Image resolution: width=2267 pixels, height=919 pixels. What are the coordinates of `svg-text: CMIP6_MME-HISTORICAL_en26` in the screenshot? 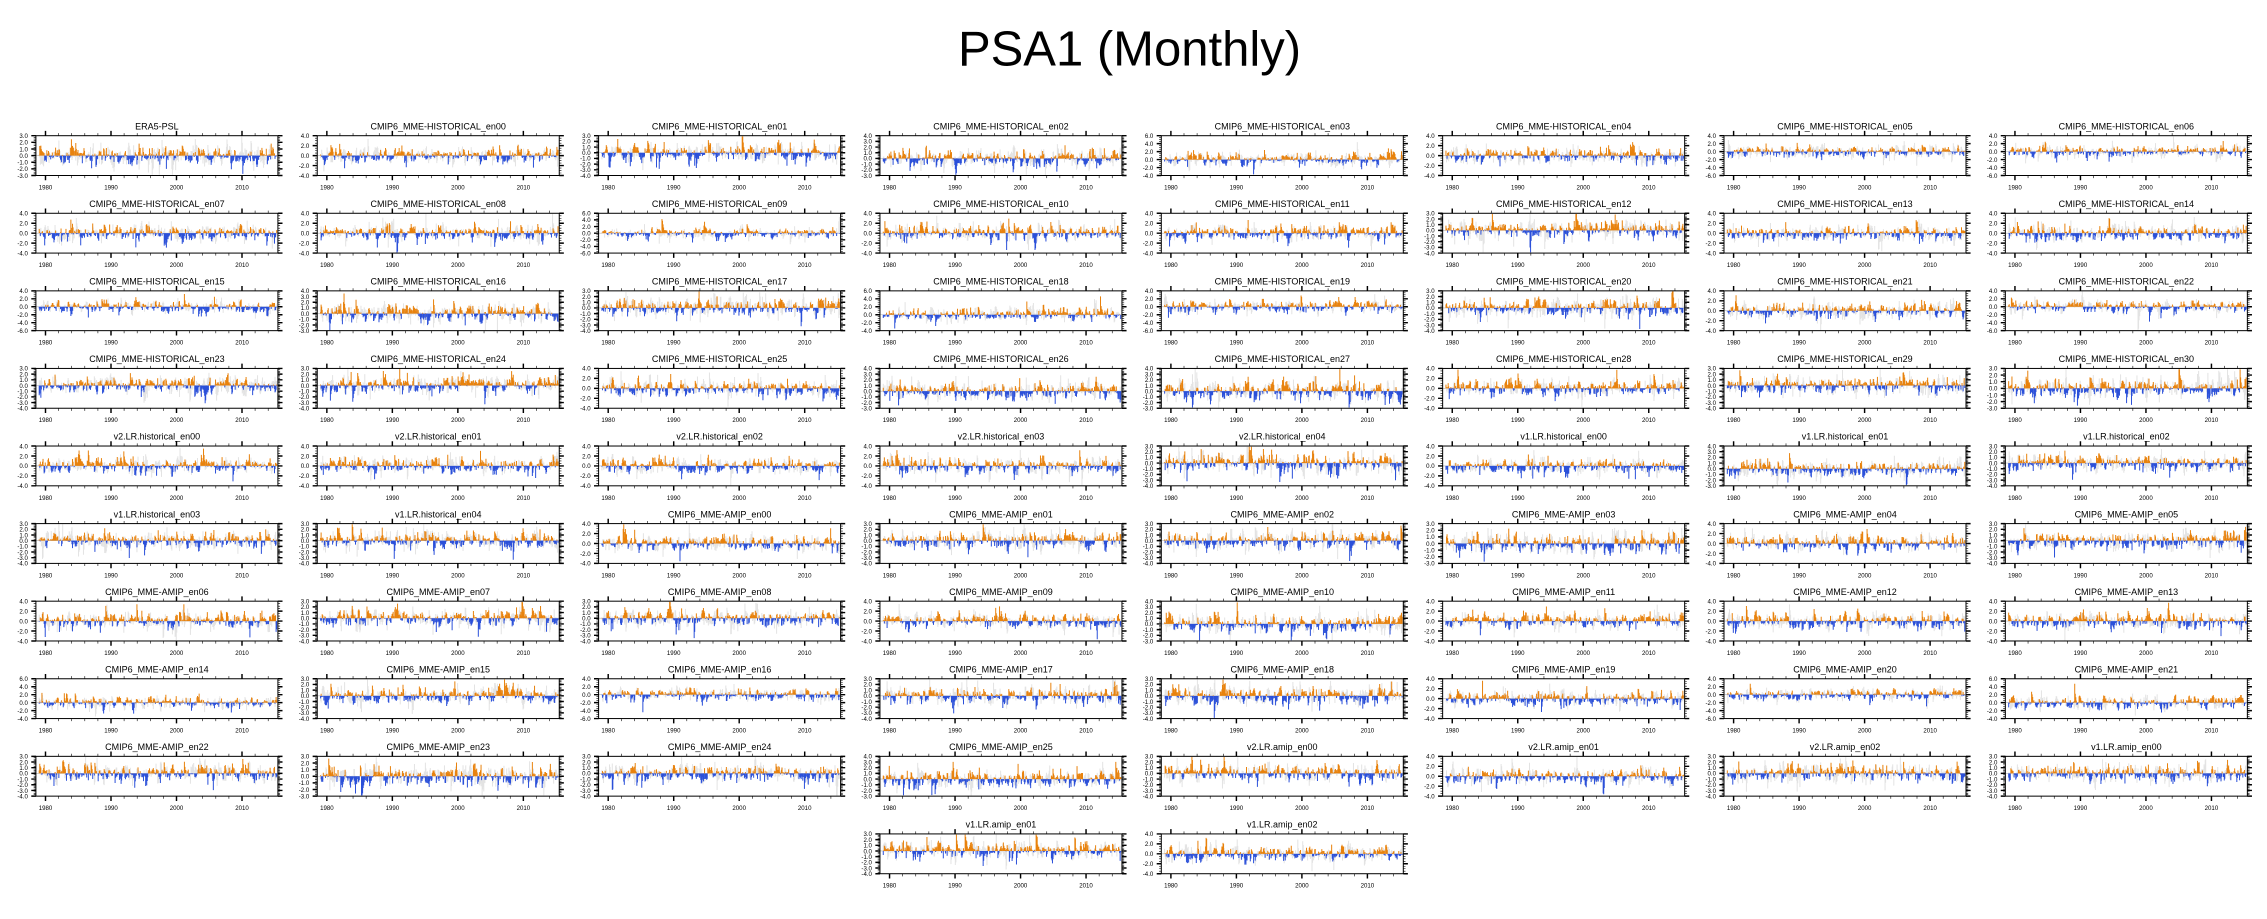 It's located at (1000, 359).